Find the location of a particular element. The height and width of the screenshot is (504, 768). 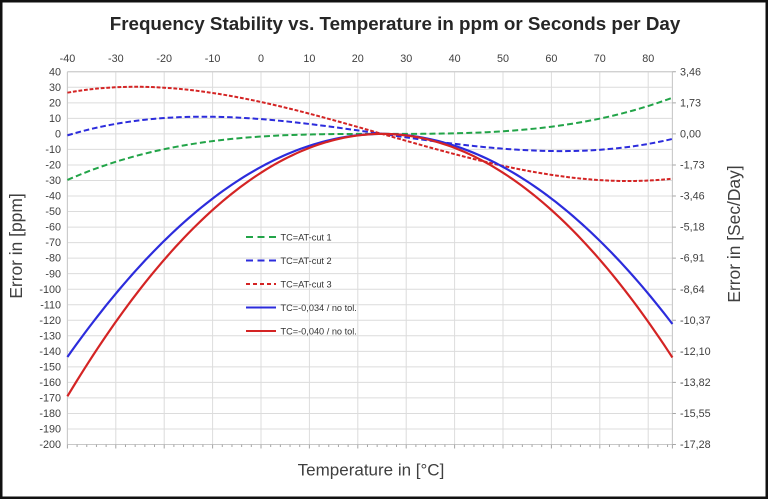

svg-text: 60 is located at coordinates (551, 59).